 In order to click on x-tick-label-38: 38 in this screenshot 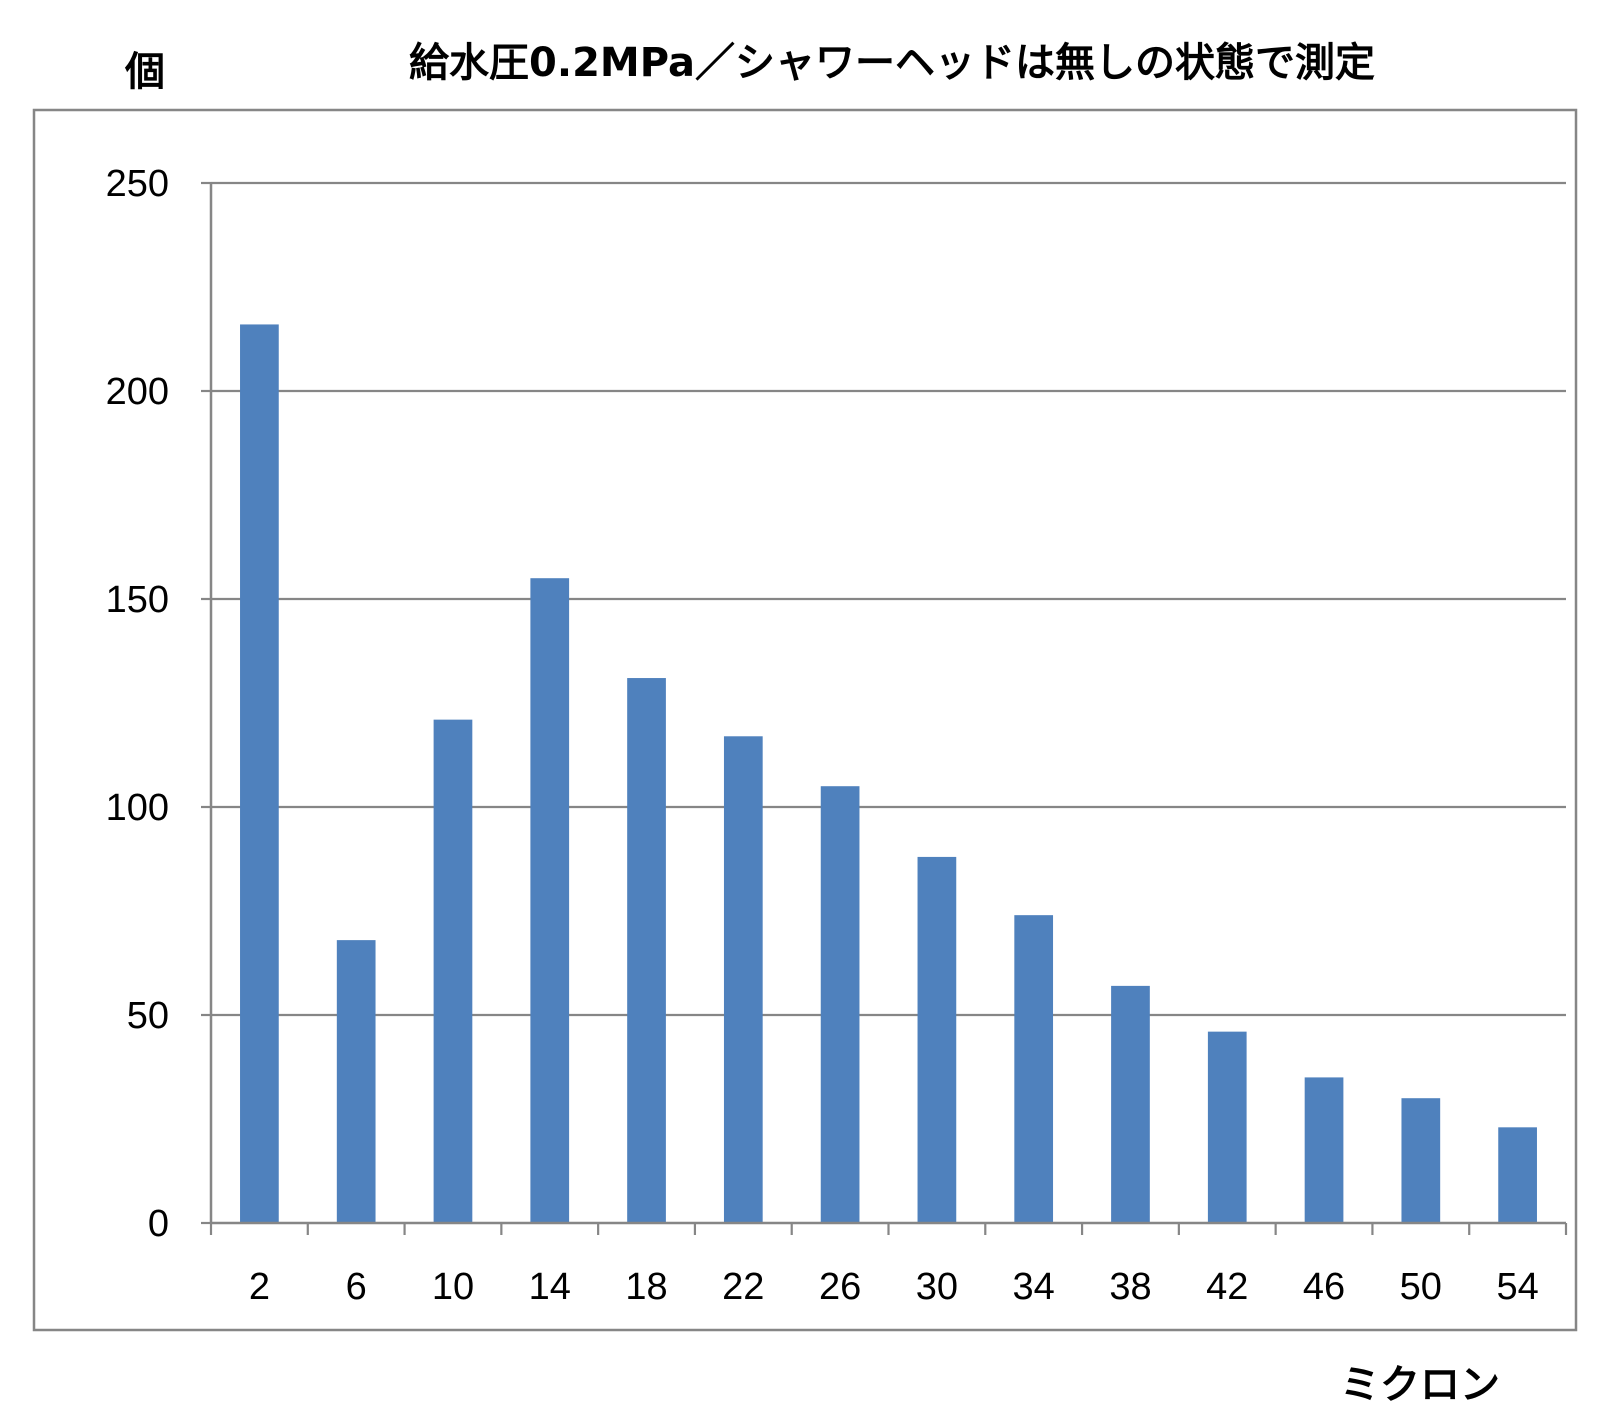, I will do `click(1130, 1287)`.